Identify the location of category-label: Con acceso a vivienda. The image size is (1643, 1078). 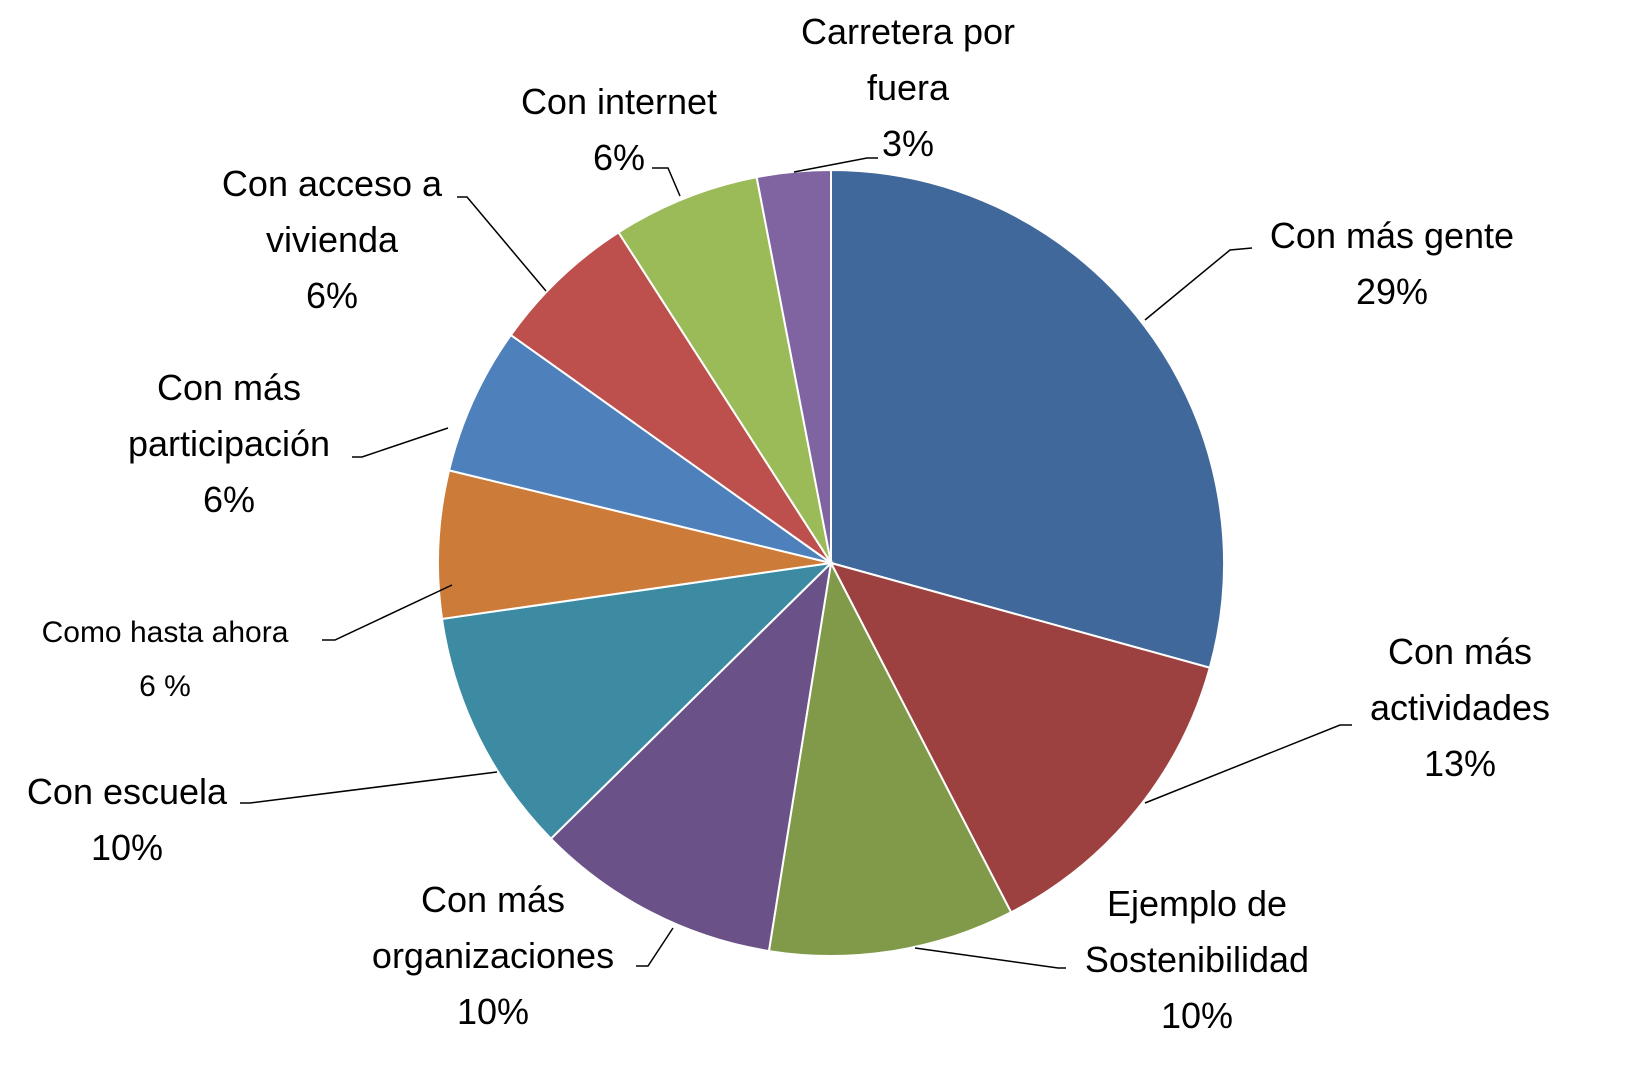
(332, 211).